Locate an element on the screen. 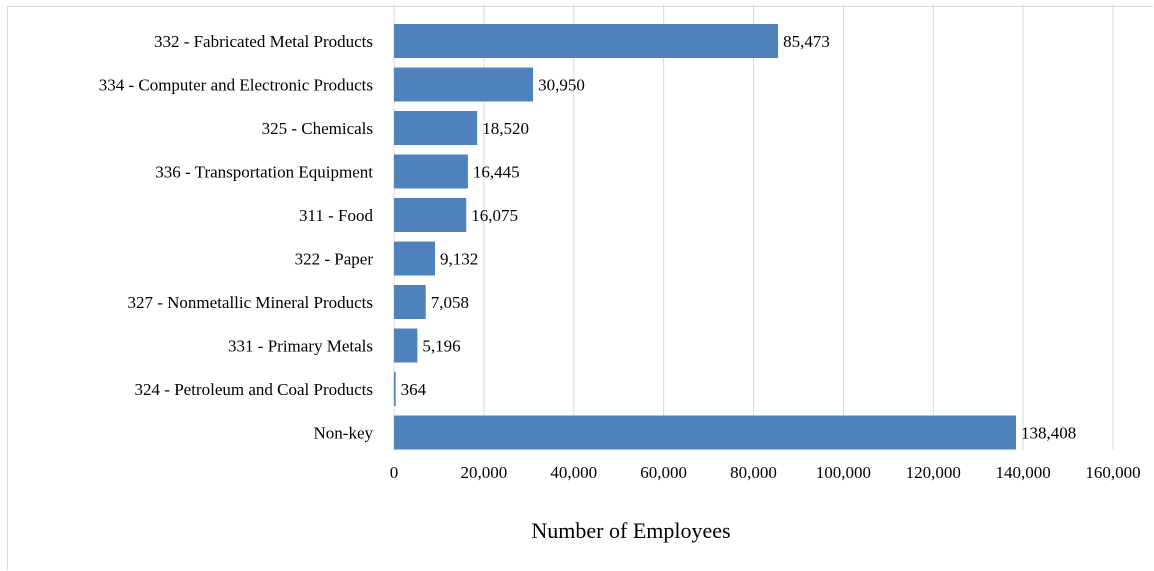 The width and height of the screenshot is (1154, 571). data-label: 9,132 is located at coordinates (459, 259).